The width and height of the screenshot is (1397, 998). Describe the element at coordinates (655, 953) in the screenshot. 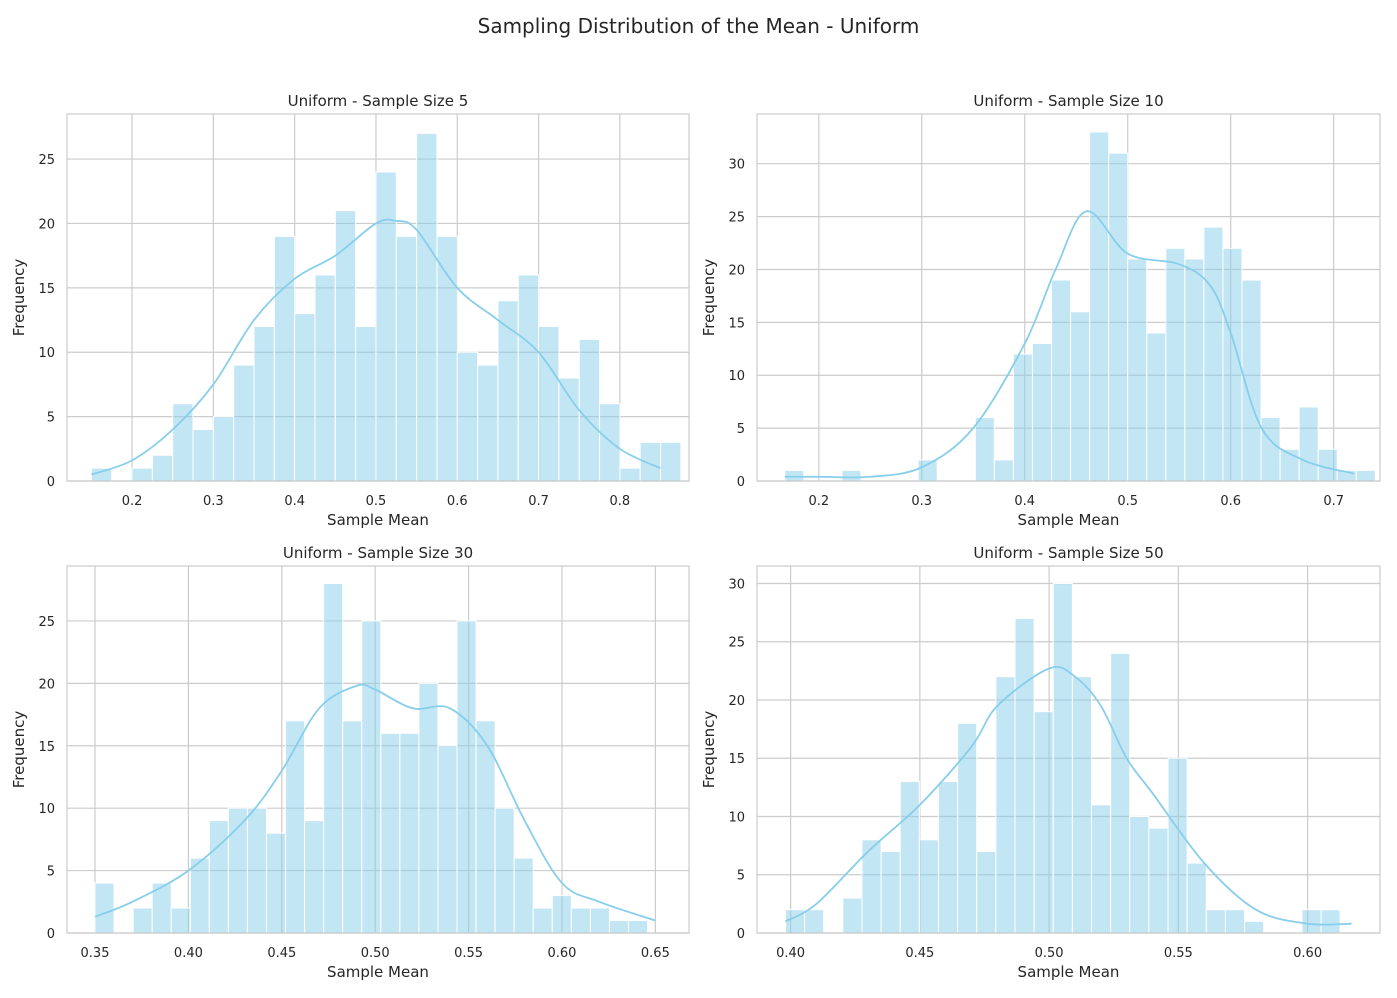

I see `x-tick-label: 0.65` at that location.